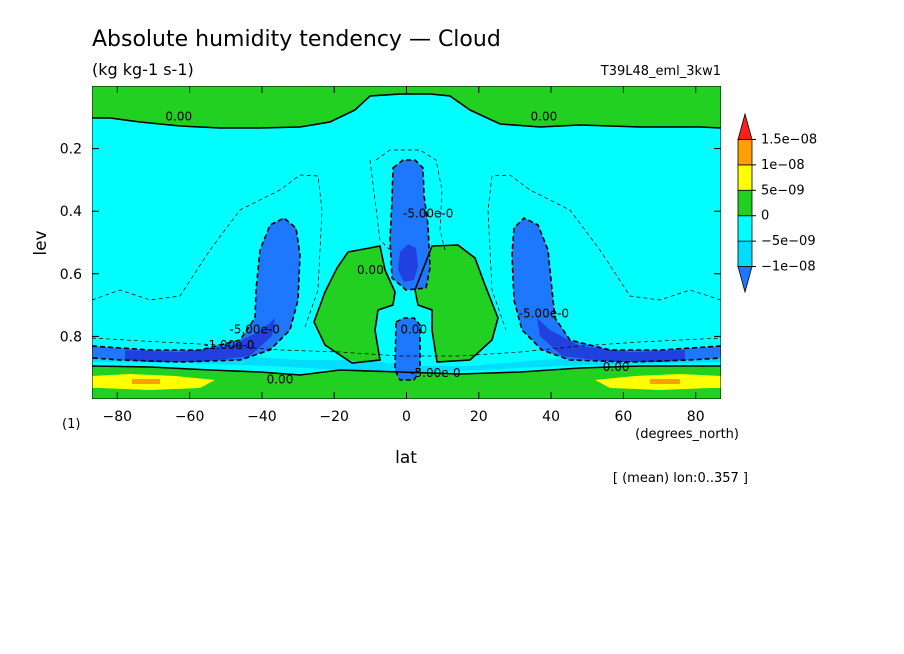  Describe the element at coordinates (783, 165) in the screenshot. I see `colorbar-label: 1e−08` at that location.